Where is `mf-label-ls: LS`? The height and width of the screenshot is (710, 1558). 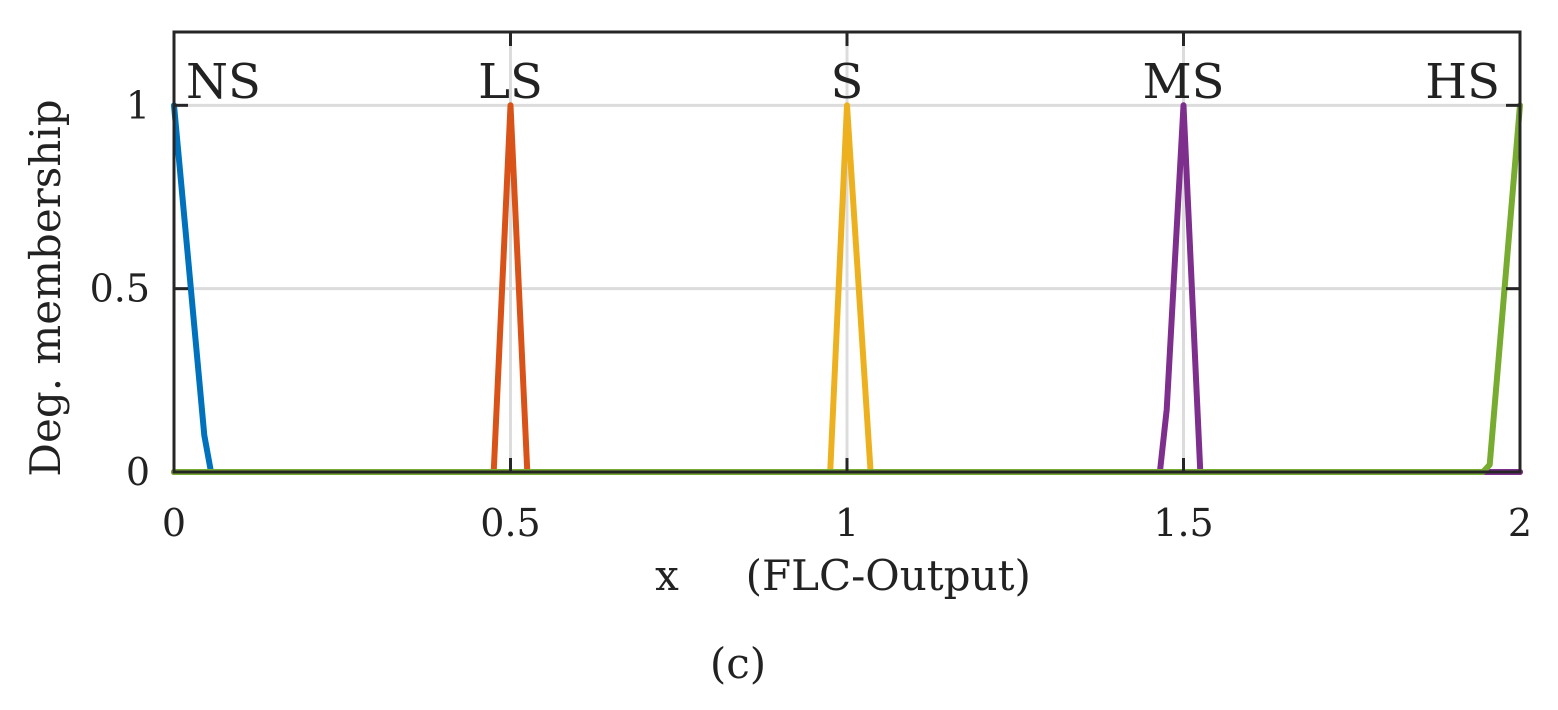
mf-label-ls: LS is located at coordinates (510, 82).